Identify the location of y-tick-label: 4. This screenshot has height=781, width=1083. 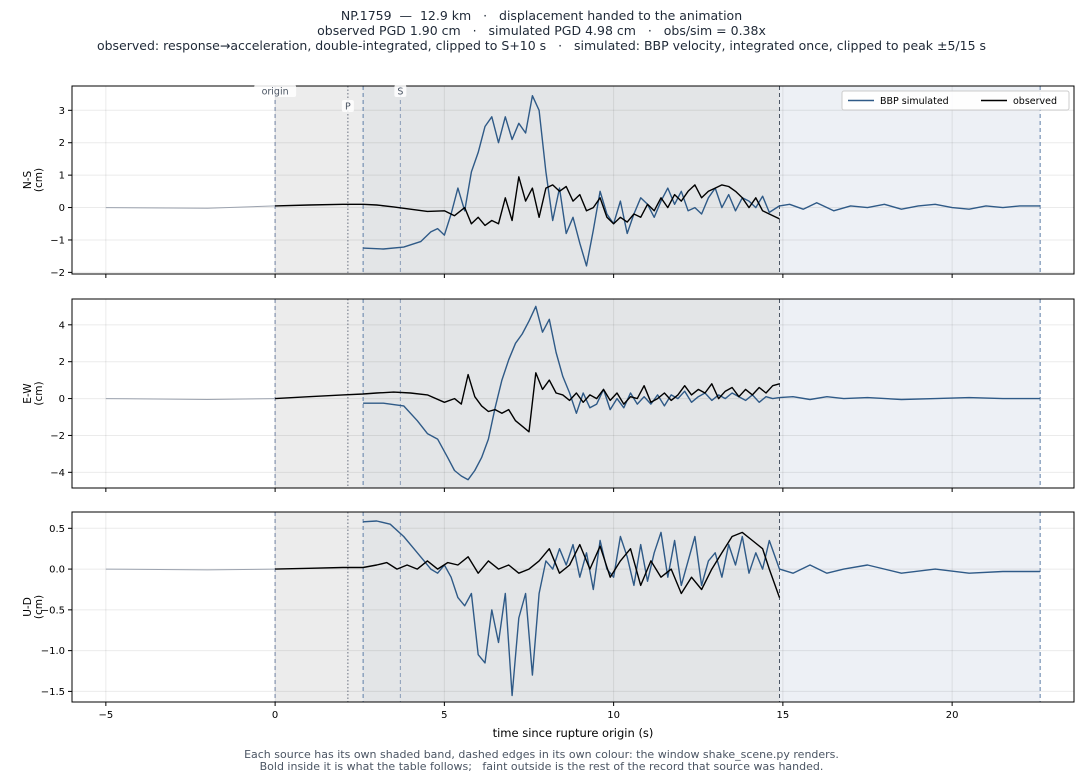
(62, 325).